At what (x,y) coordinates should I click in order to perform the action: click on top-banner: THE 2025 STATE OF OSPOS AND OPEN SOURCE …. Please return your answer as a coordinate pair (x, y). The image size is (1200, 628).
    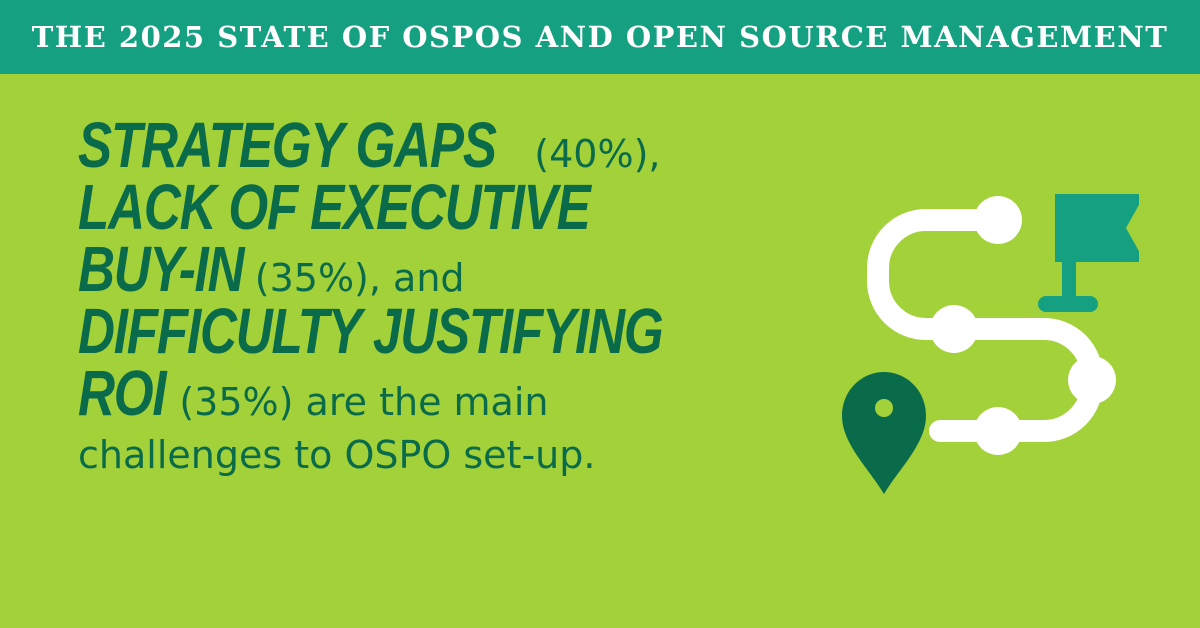
    Looking at the image, I should click on (600, 37).